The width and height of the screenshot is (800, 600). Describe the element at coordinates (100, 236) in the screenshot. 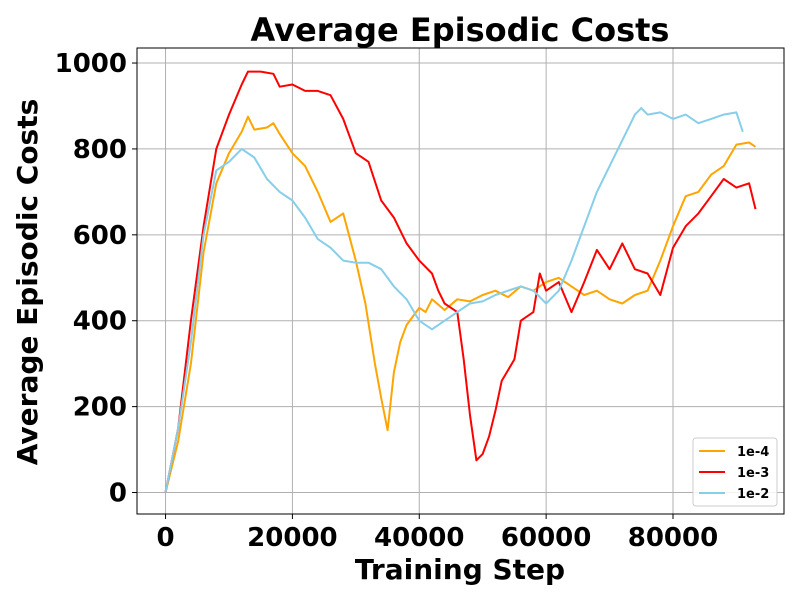

I see `y-tick-label: 600` at that location.